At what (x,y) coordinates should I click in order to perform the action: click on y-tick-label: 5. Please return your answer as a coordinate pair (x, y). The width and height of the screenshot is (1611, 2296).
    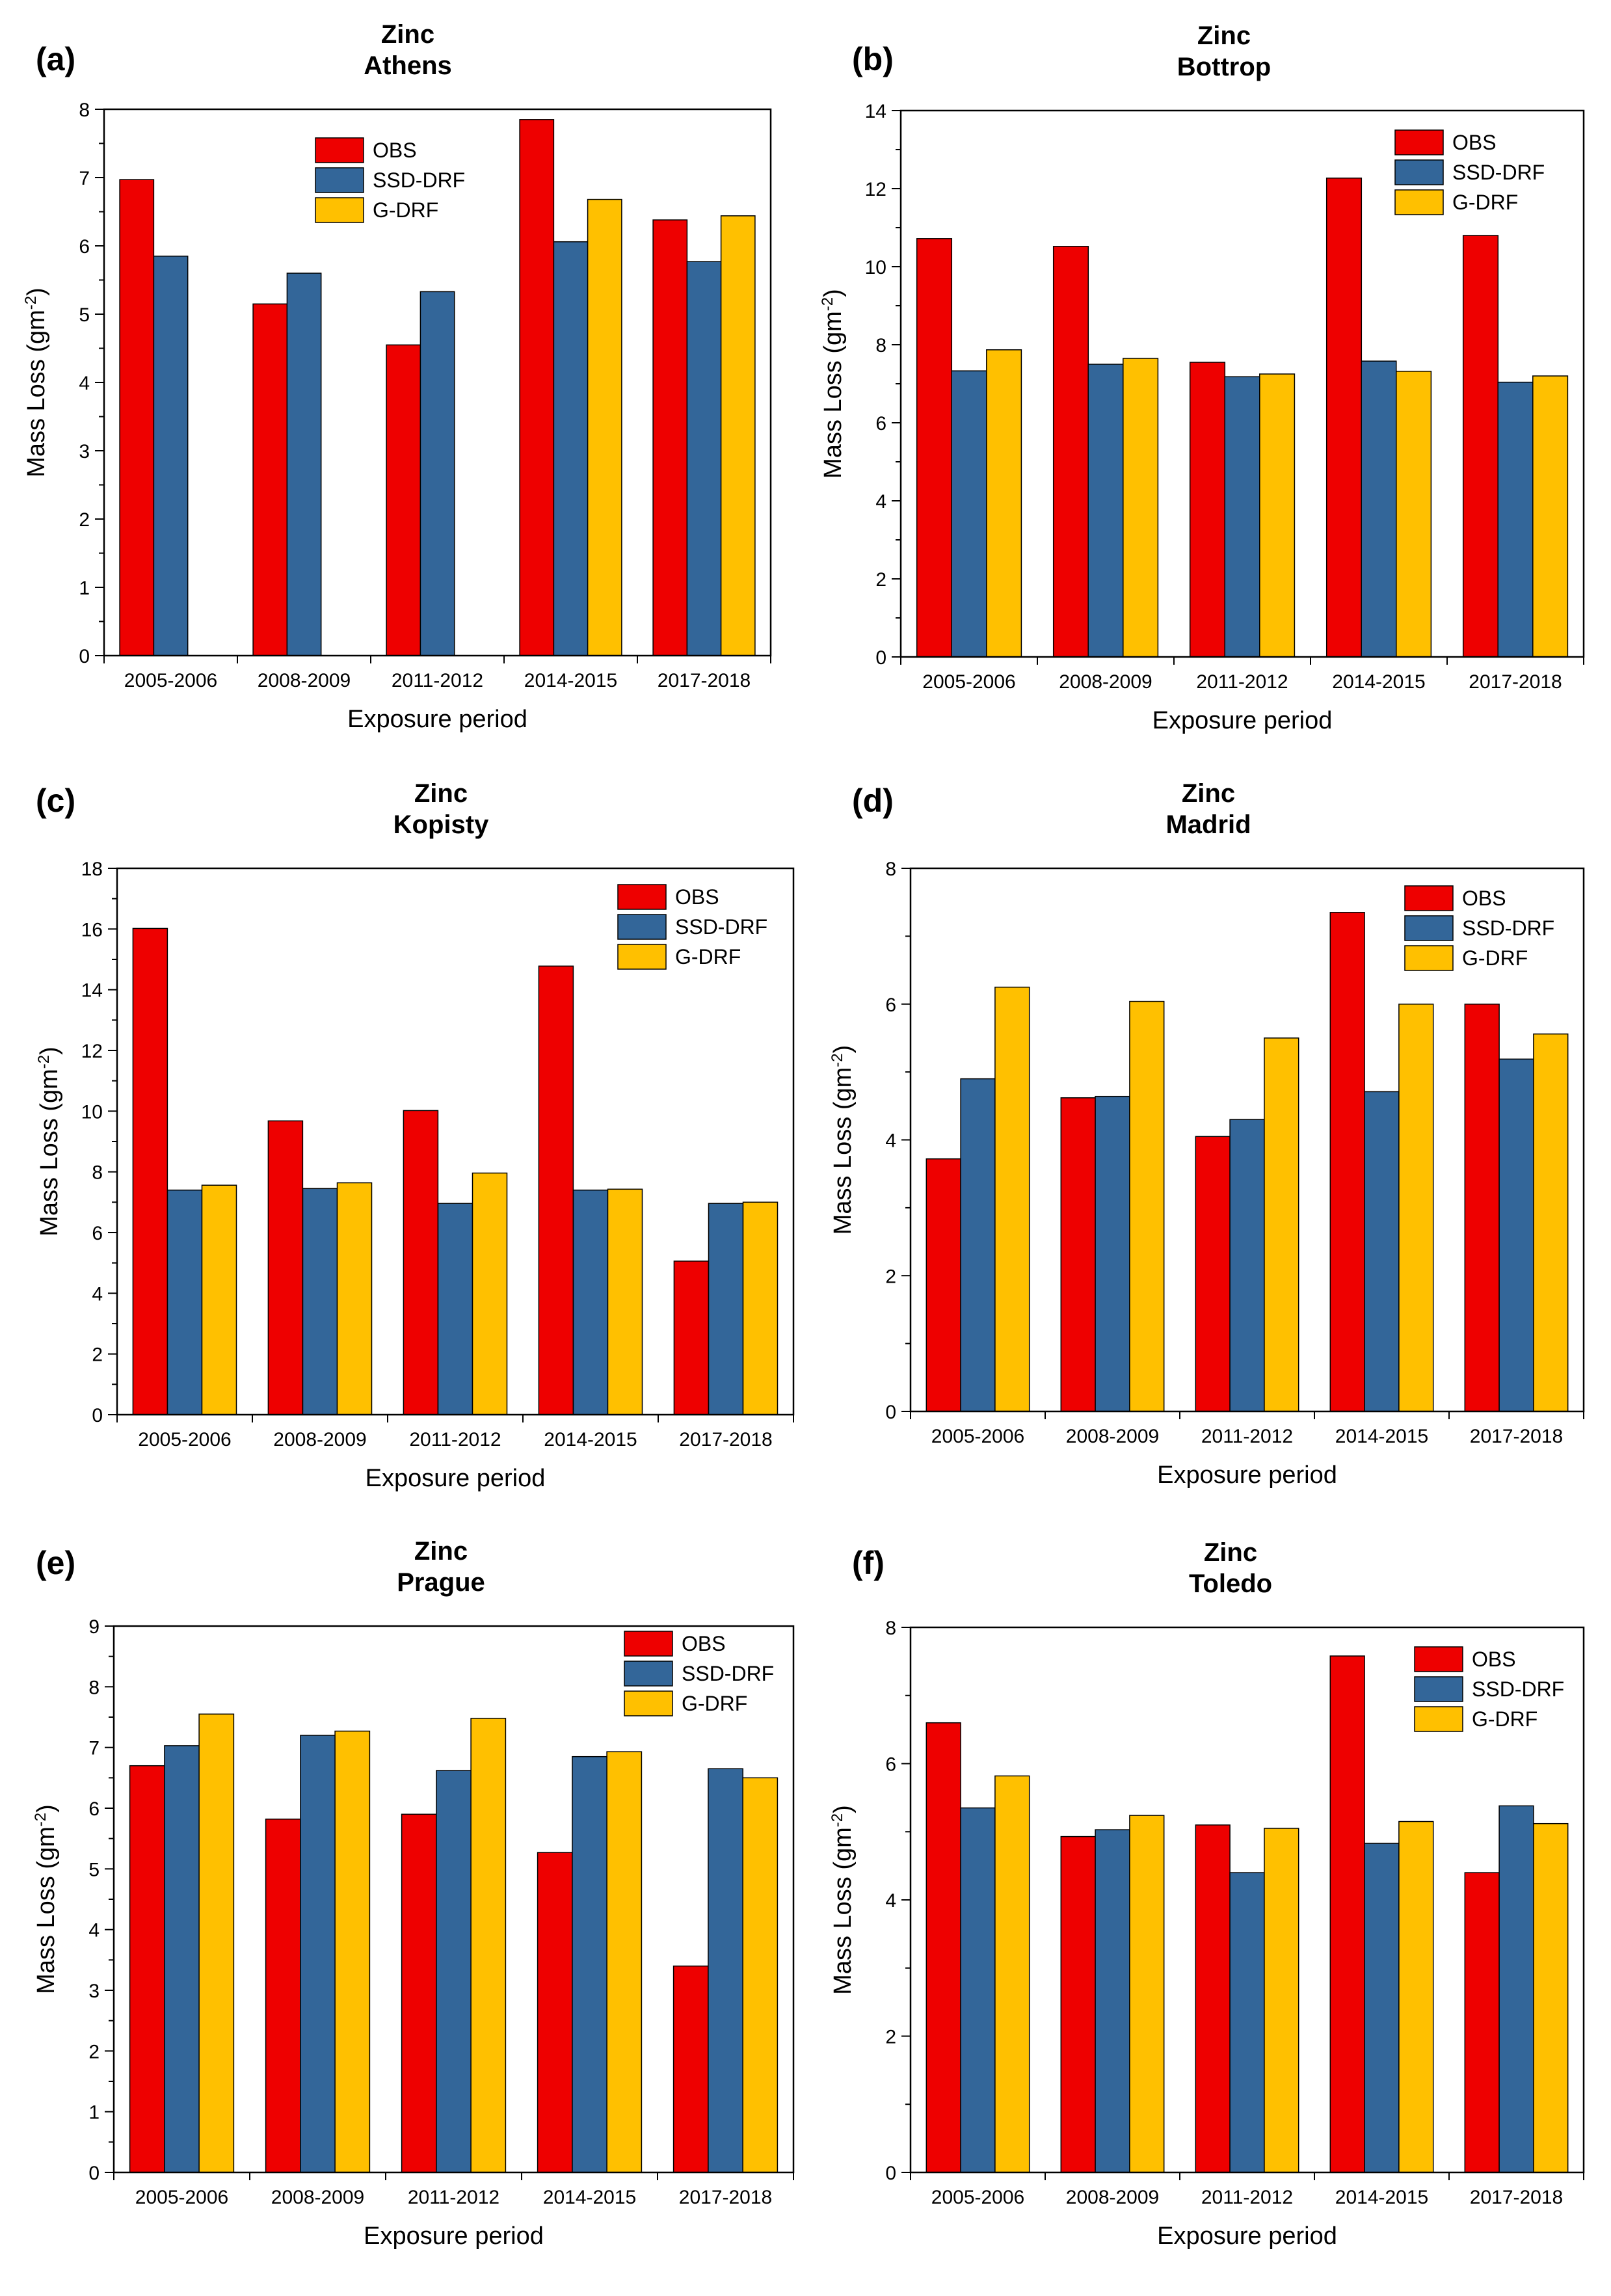
    Looking at the image, I should click on (84, 315).